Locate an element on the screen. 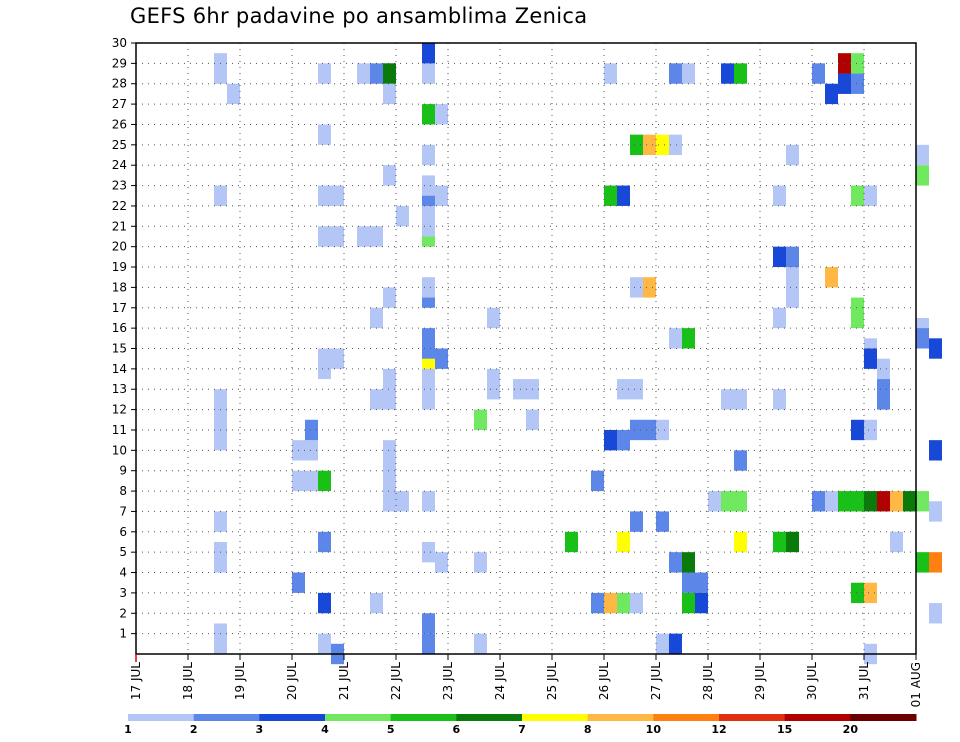 This screenshot has height=742, width=960. x-tick-label: 29 JUL is located at coordinates (760, 681).